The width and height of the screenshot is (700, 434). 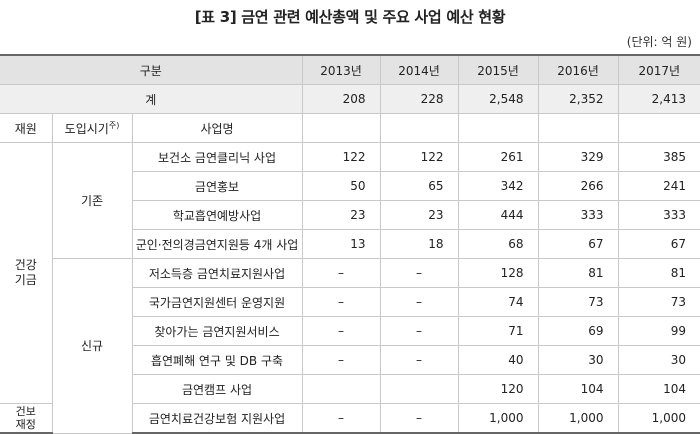 What do you see at coordinates (419, 186) in the screenshot?
I see `cell-value: 65` at bounding box center [419, 186].